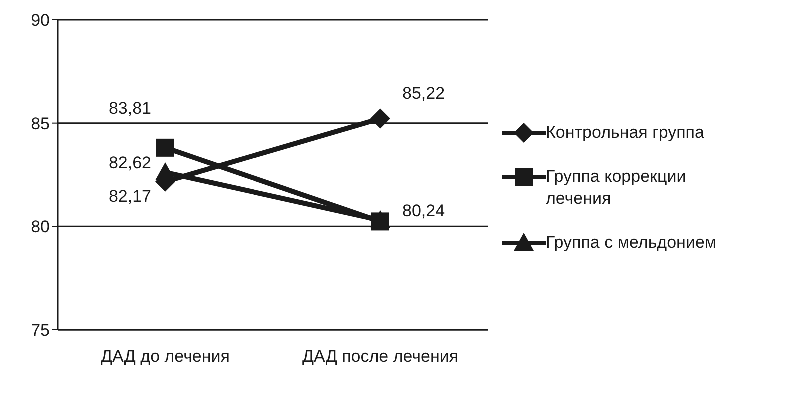  I want to click on data-label: 82,62, so click(130, 163).